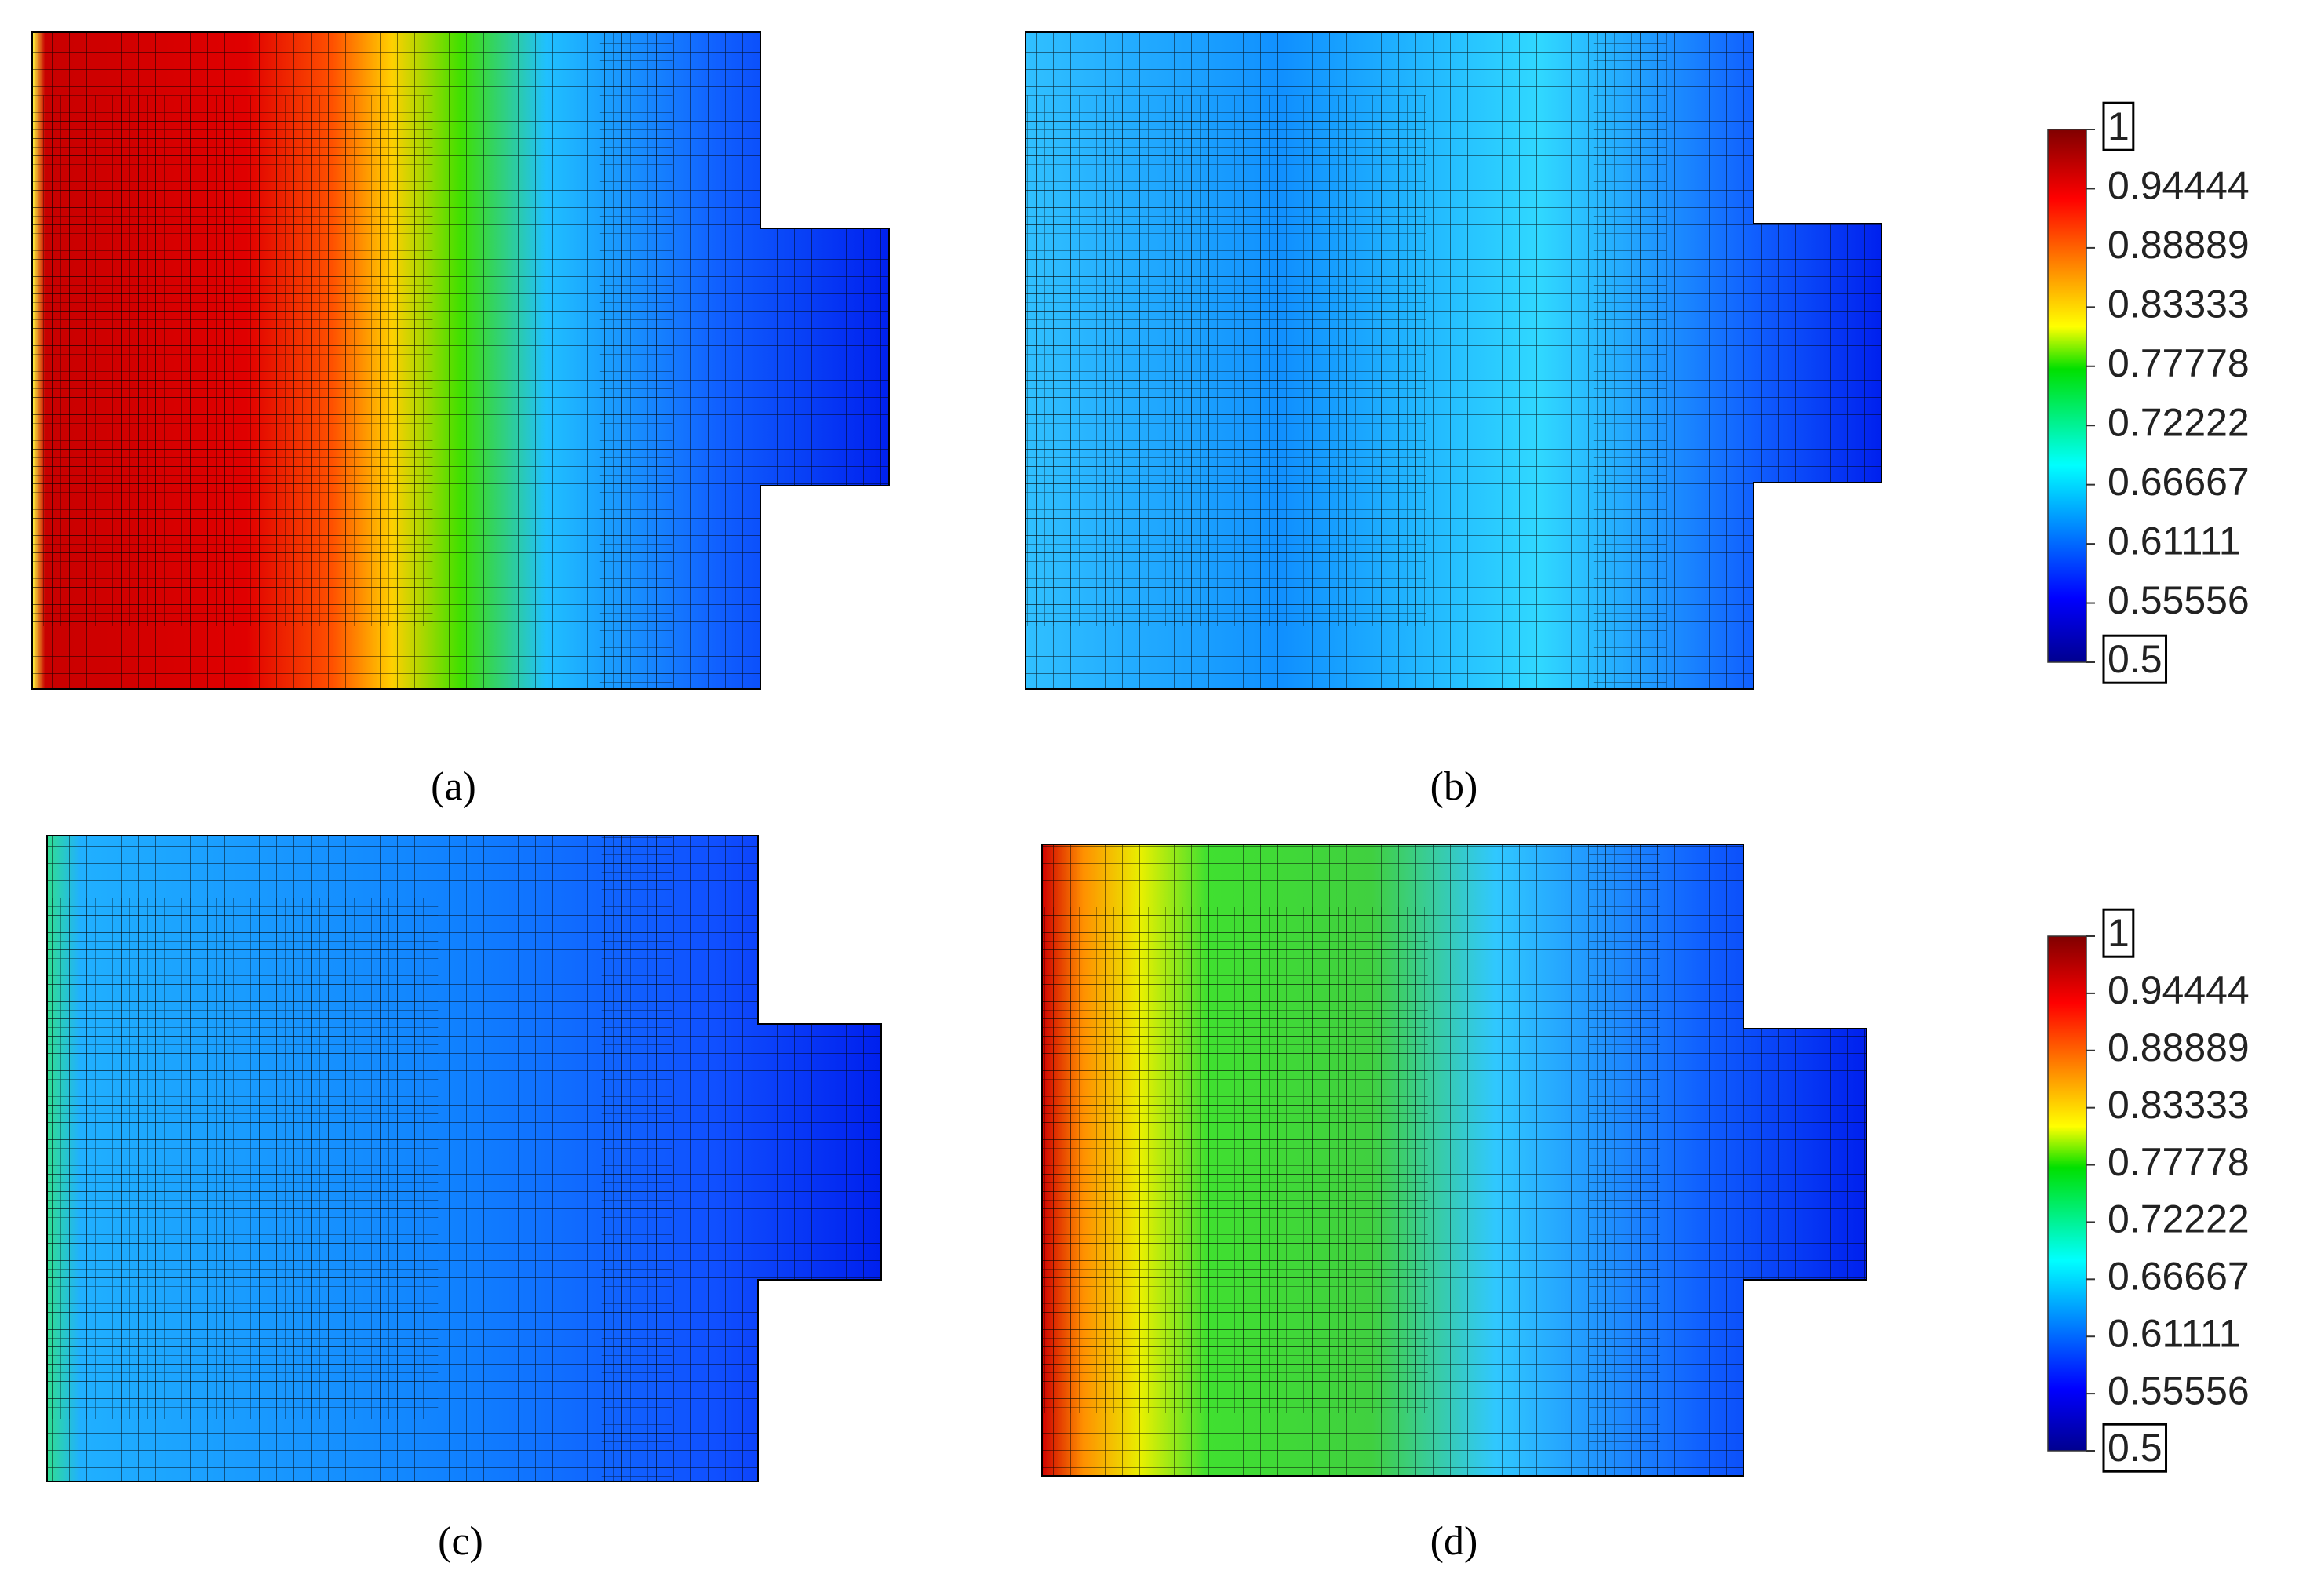 Image resolution: width=2299 pixels, height=1596 pixels. What do you see at coordinates (461, 1541) in the screenshot?
I see `panel-label: (c)` at bounding box center [461, 1541].